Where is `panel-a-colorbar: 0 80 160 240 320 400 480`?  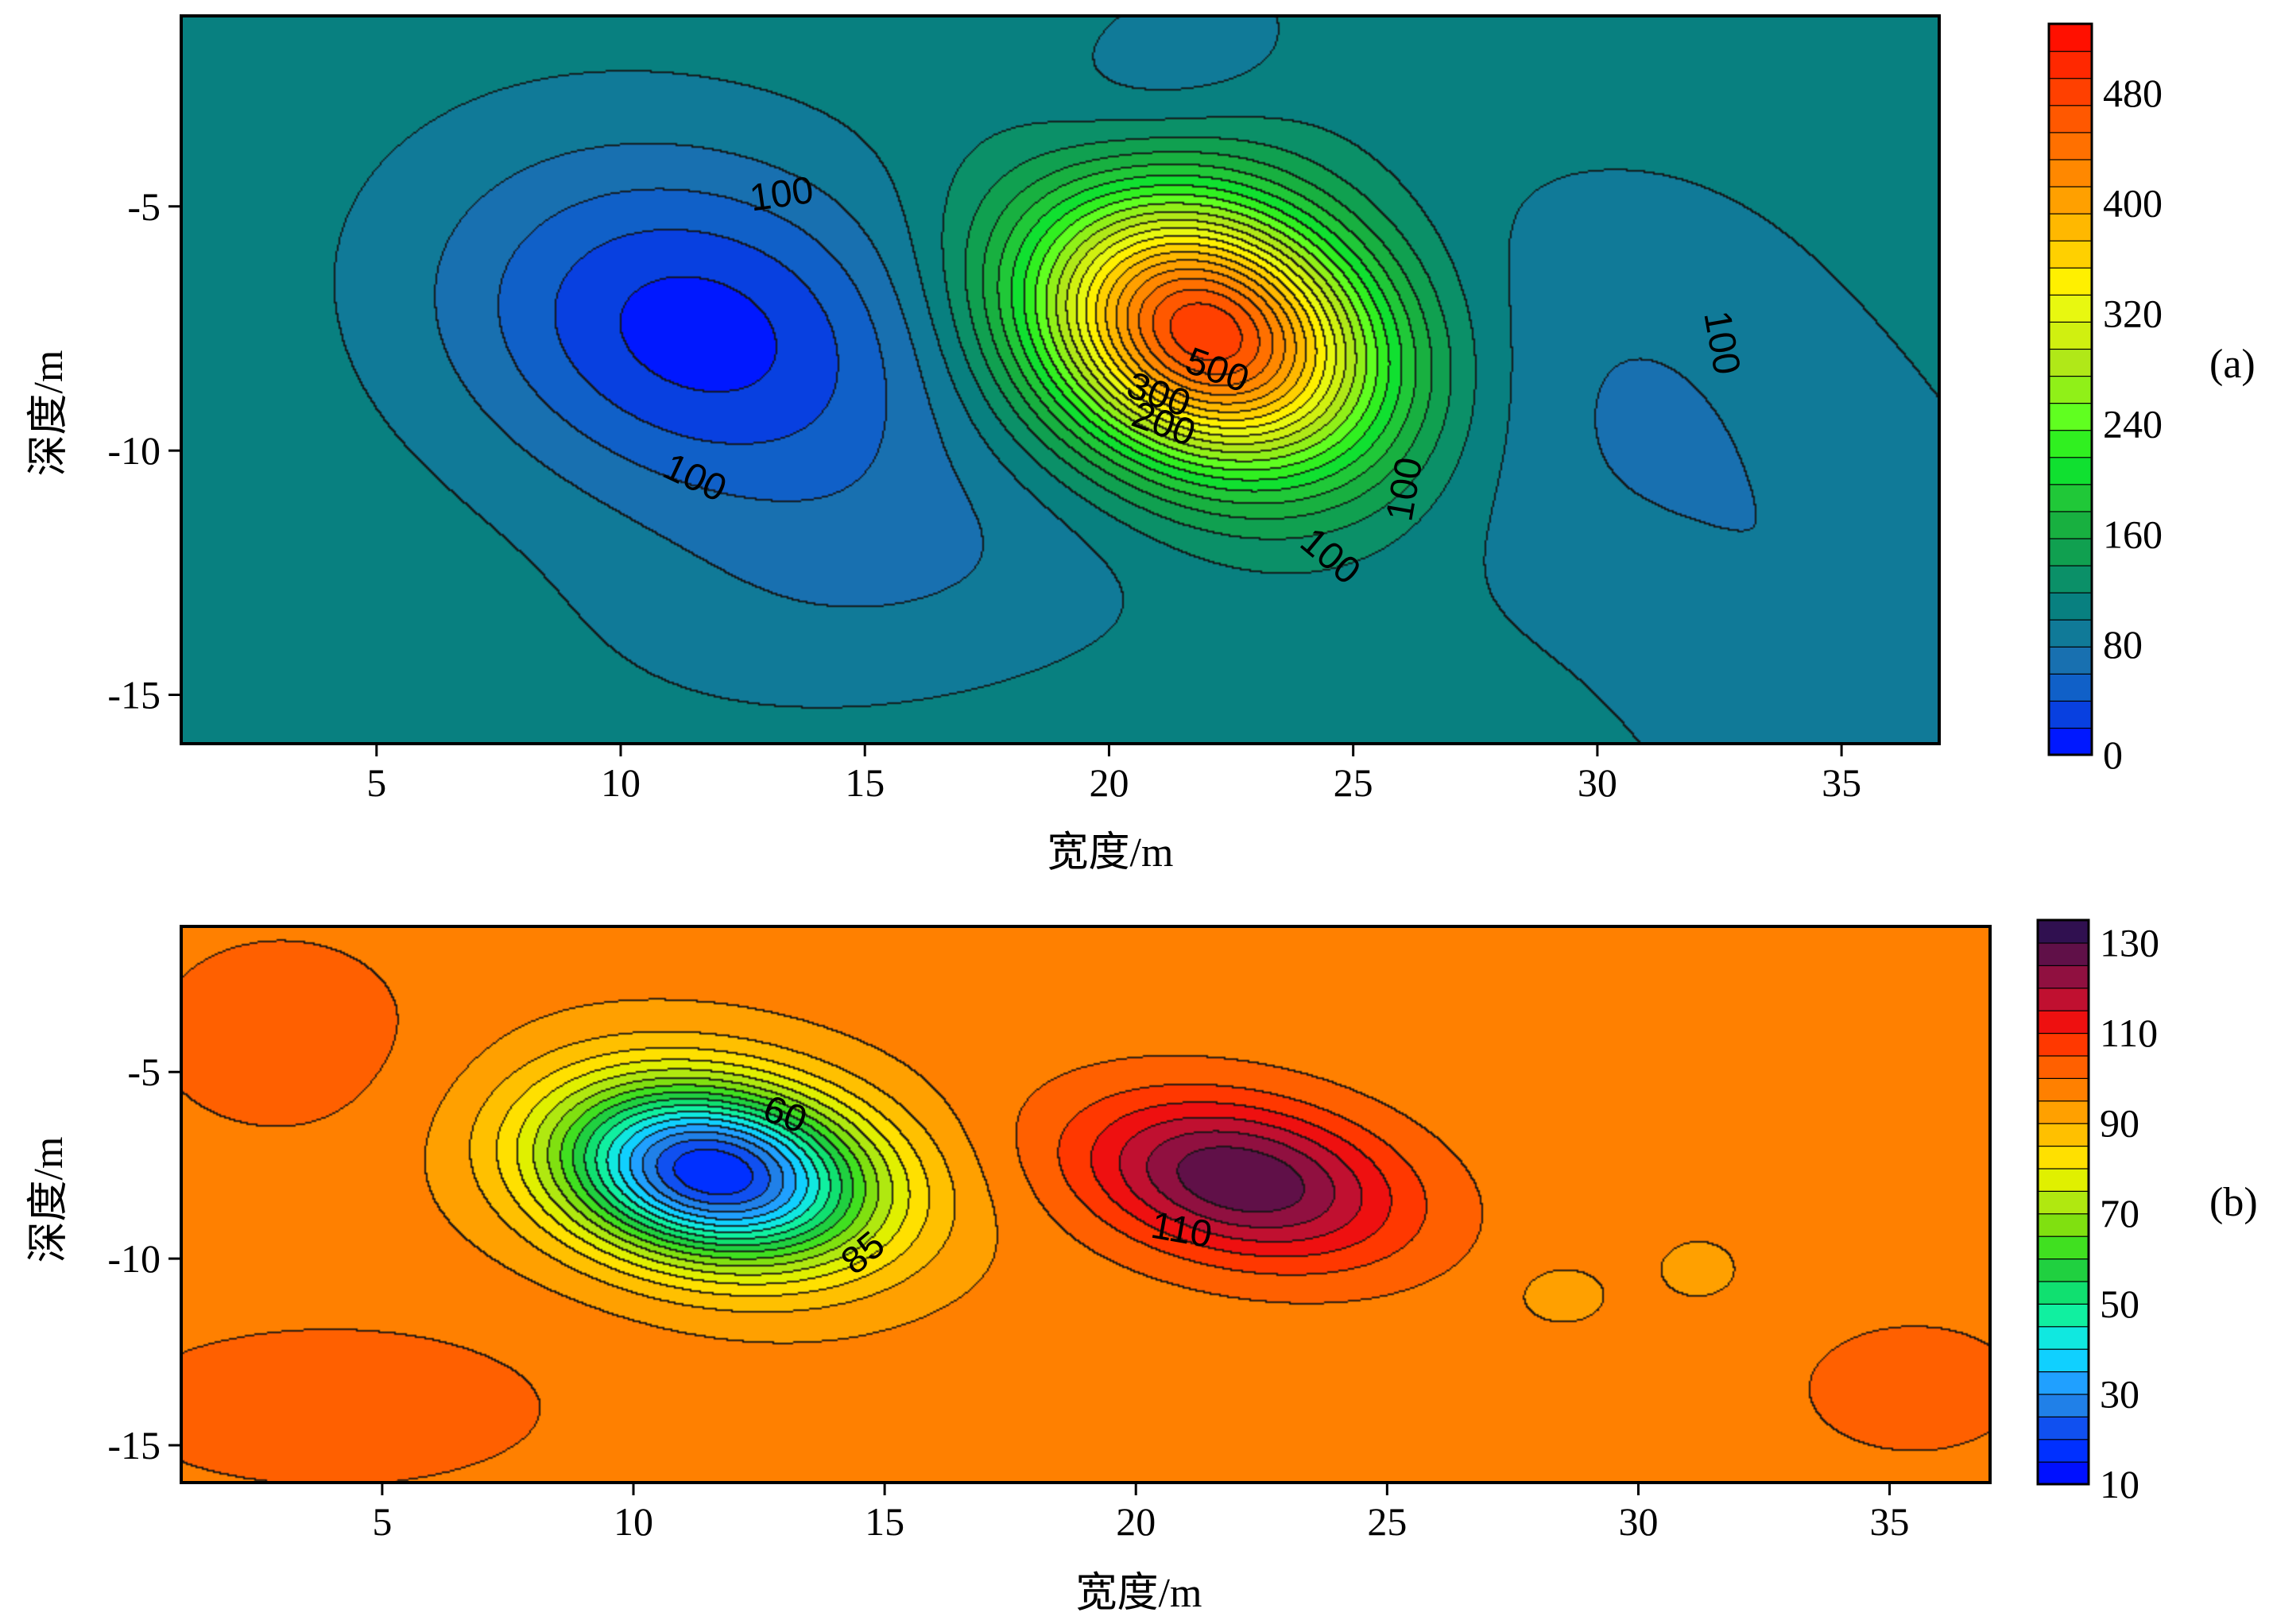 panel-a-colorbar: 0 80 160 240 320 400 480 is located at coordinates (2105, 399).